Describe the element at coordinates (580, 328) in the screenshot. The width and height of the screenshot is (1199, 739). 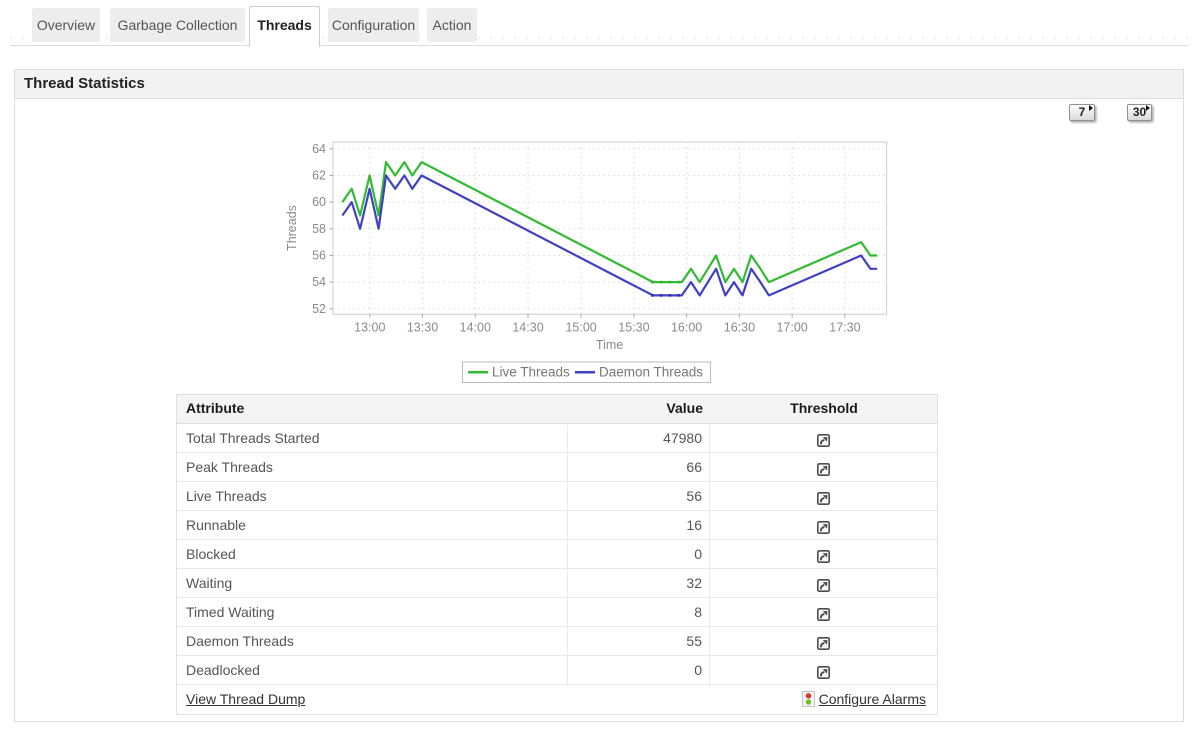
I see `svg-text: 15:00` at that location.